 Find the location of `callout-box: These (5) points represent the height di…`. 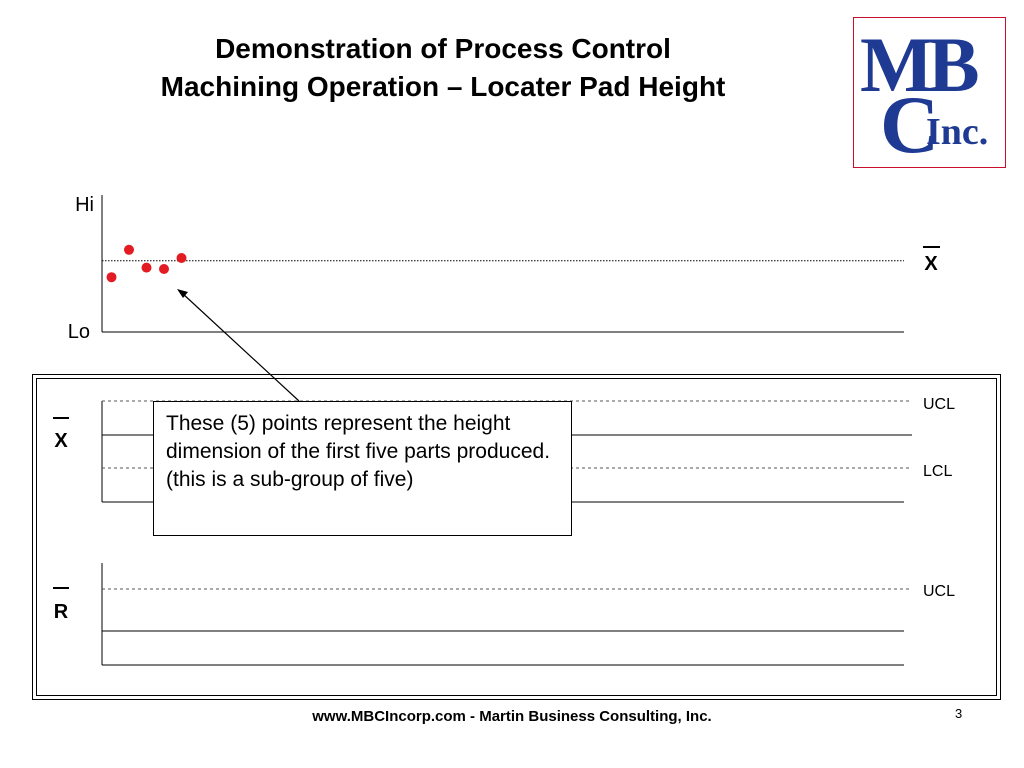

callout-box: These (5) points represent the height di… is located at coordinates (362, 468).